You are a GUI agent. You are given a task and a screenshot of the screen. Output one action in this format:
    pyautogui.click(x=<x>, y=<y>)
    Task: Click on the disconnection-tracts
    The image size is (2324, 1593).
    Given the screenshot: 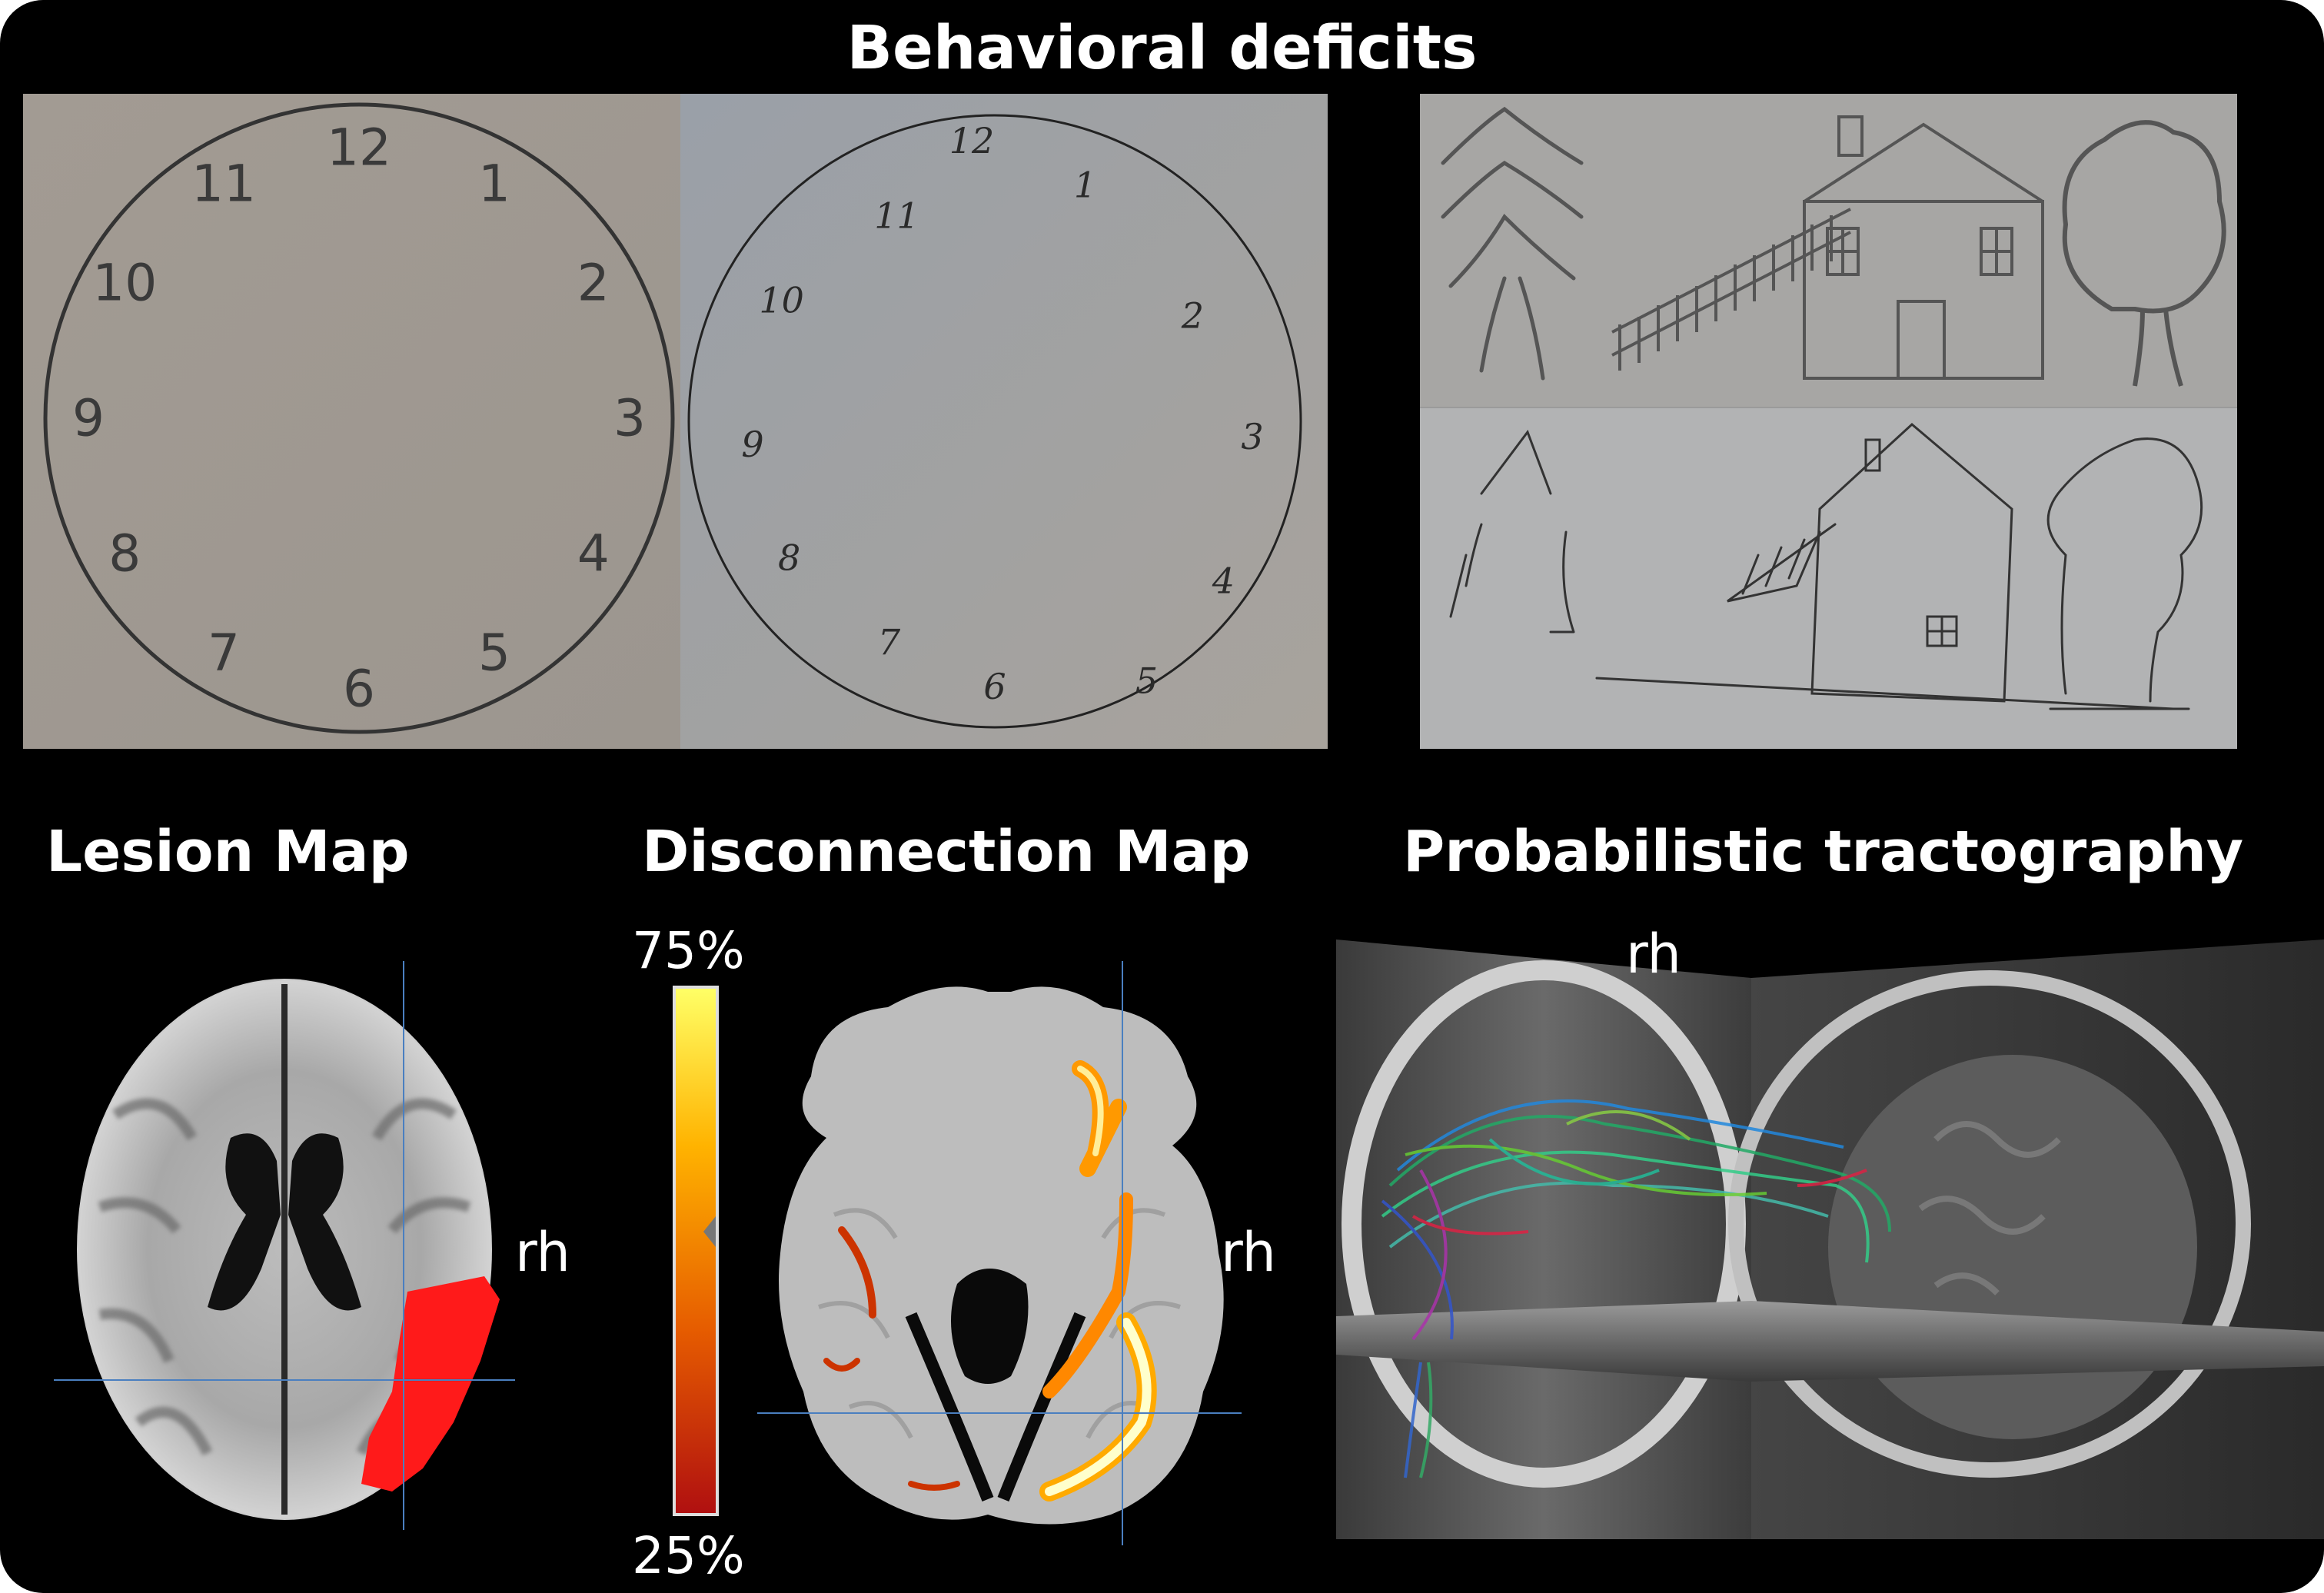 What is the action you would take?
    pyautogui.click(x=990, y=1281)
    